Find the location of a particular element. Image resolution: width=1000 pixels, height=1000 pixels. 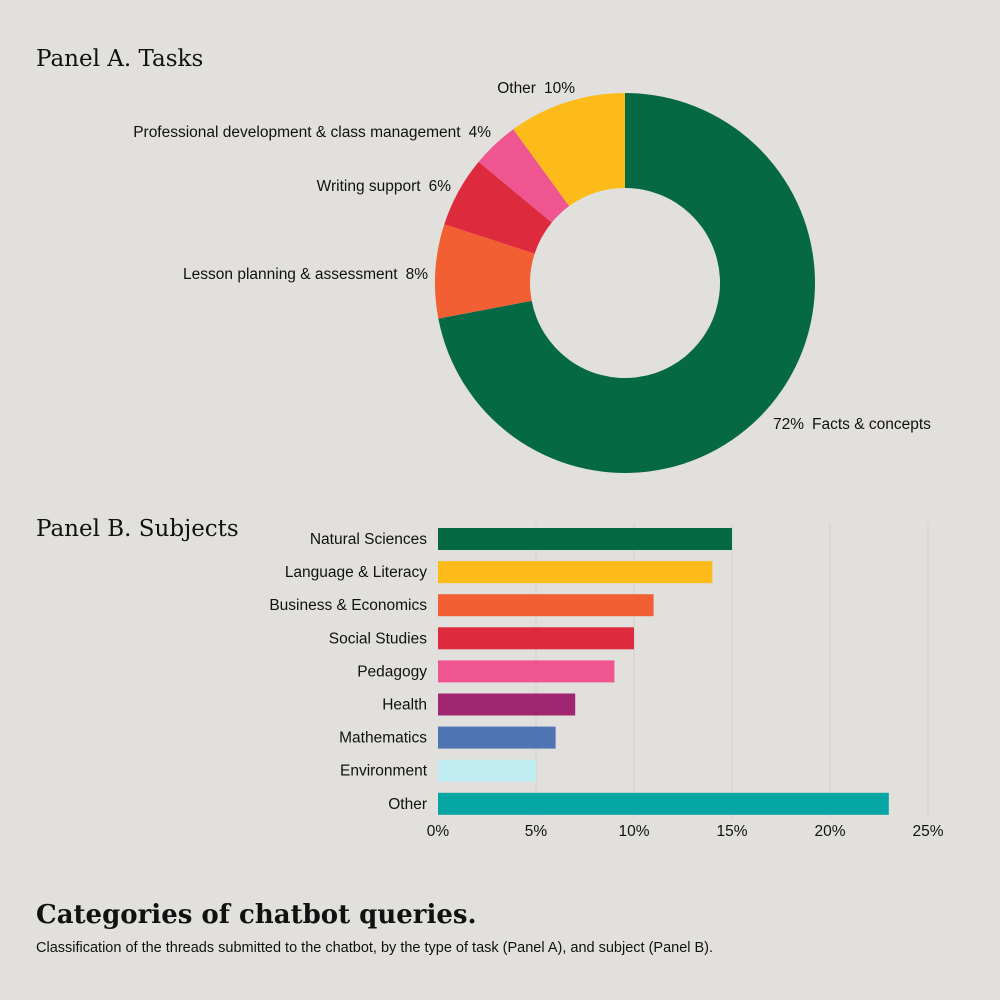

category-label-other: Other is located at coordinates (407, 804).